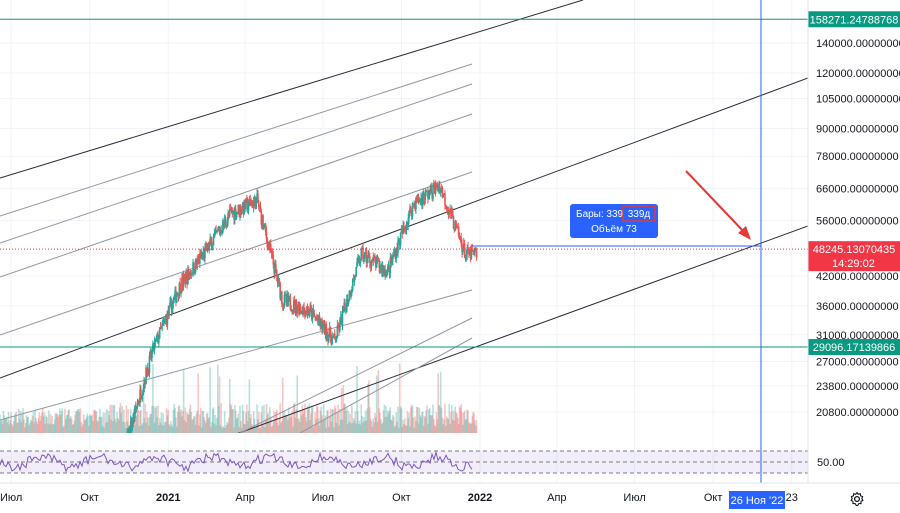  What do you see at coordinates (244, 498) in the screenshot?
I see `time-tick-label: Апр` at bounding box center [244, 498].